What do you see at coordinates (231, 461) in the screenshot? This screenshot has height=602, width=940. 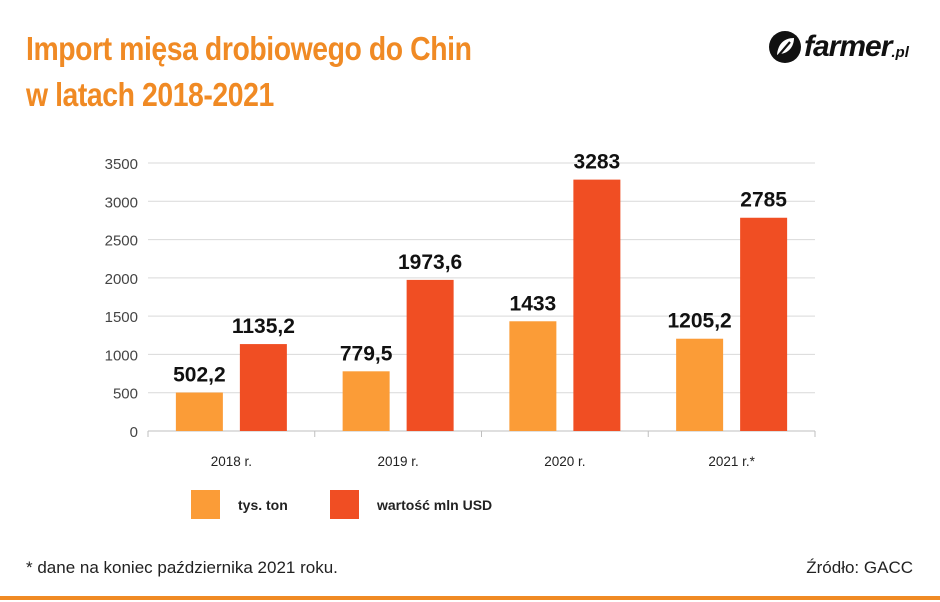 I see `x-tick-label: 2018 r.` at bounding box center [231, 461].